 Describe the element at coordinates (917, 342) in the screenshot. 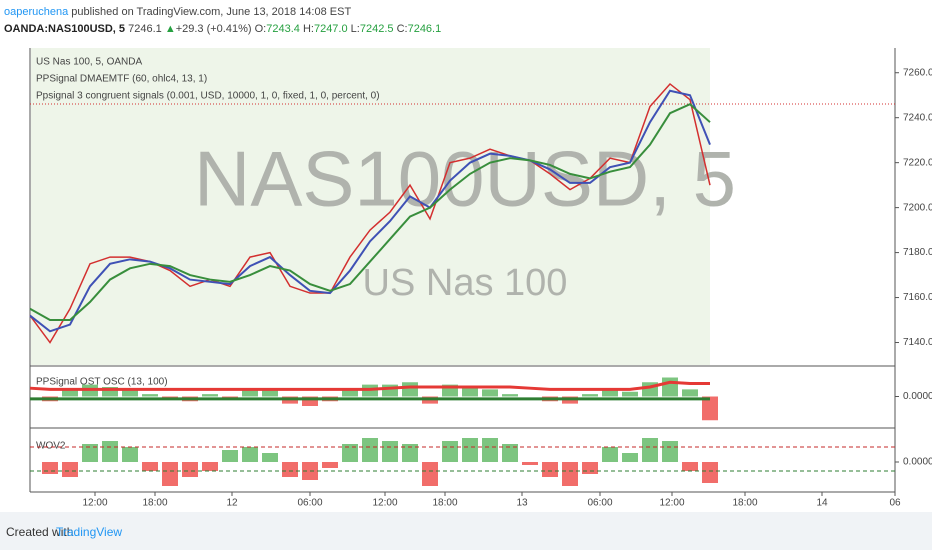

I see `y-tick-label: 7140.0` at that location.